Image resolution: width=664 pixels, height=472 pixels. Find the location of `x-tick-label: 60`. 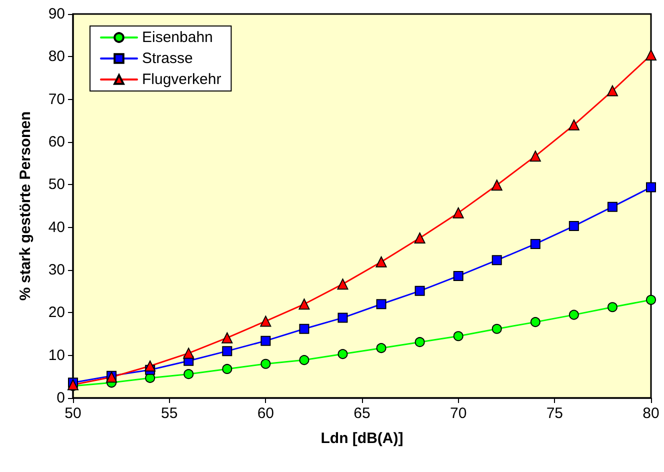

x-tick-label: 60 is located at coordinates (265, 413).